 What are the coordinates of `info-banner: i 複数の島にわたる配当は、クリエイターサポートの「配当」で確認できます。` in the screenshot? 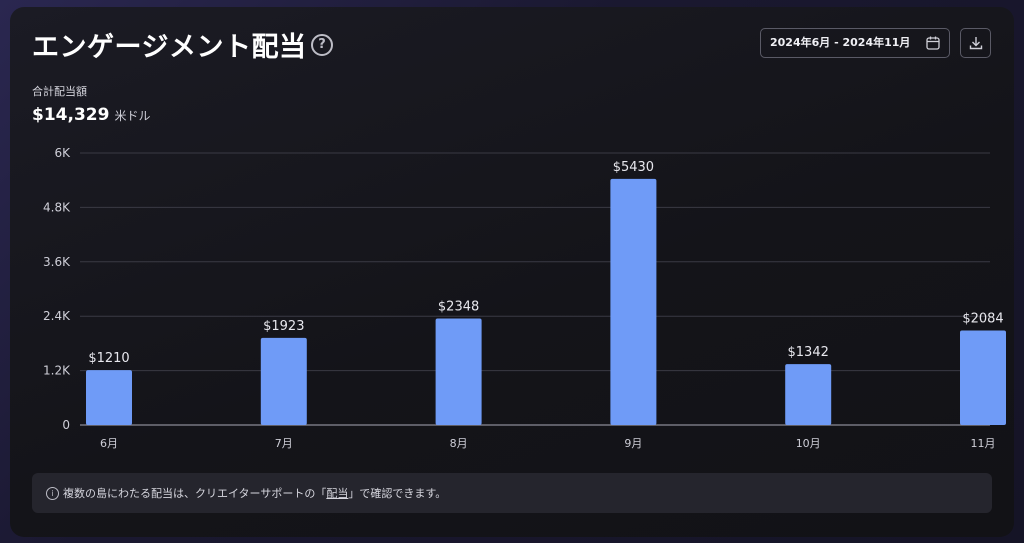 It's located at (512, 493).